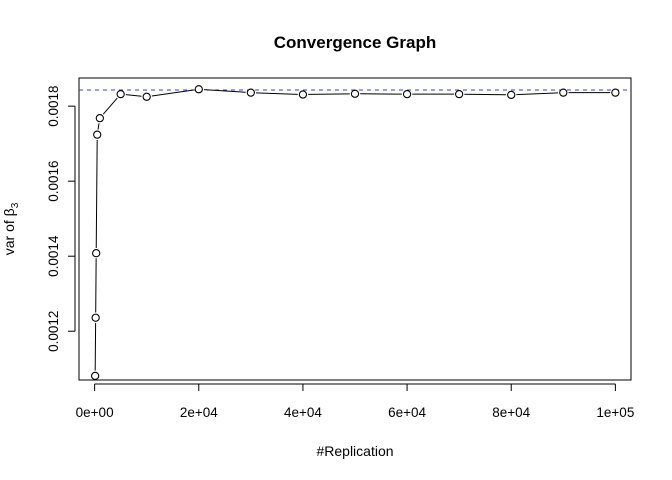 Image resolution: width=672 pixels, height=480 pixels. What do you see at coordinates (355, 42) in the screenshot?
I see `chart-title: Convergence Graph` at bounding box center [355, 42].